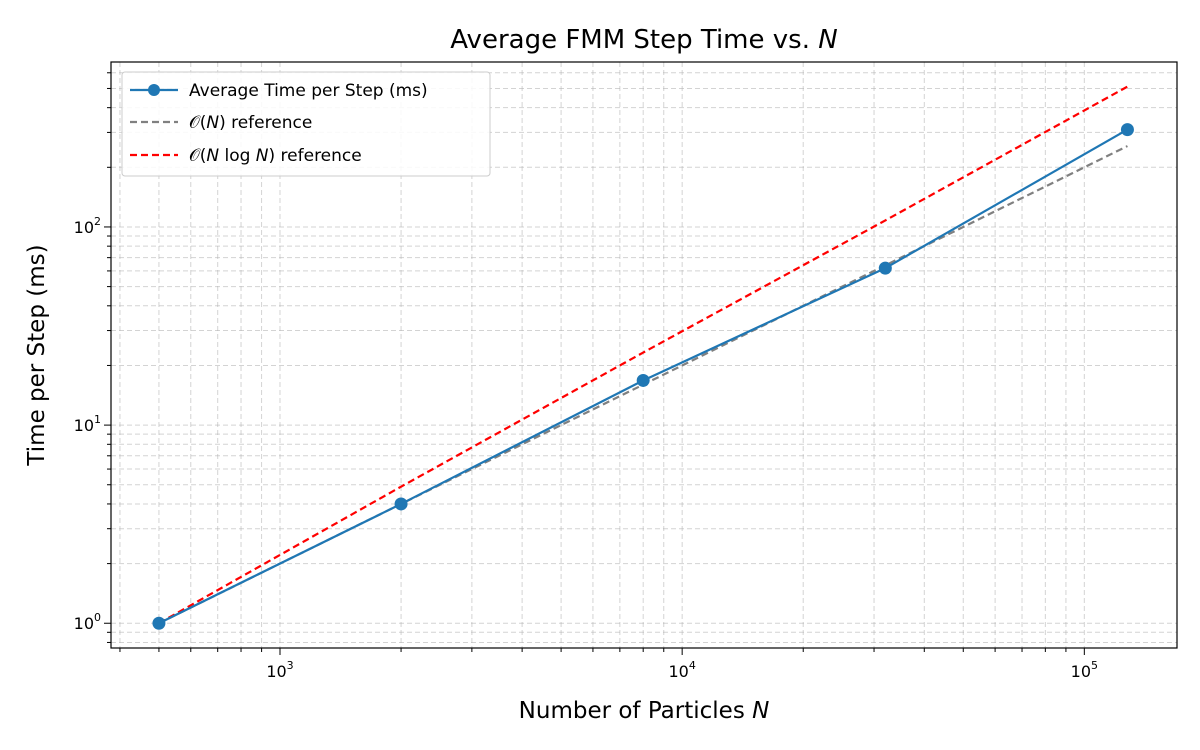 The height and width of the screenshot is (750, 1200). I want to click on chart-title: Average FMM Step Time vs. N, so click(643, 40).